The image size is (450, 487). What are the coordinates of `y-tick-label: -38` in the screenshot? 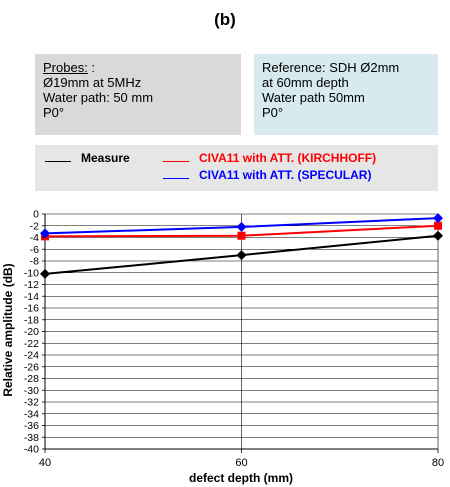 It's located at (31, 438).